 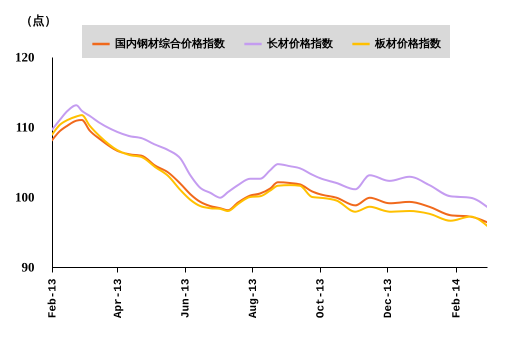 I want to click on y-tick-label: 120, so click(x=24, y=57).